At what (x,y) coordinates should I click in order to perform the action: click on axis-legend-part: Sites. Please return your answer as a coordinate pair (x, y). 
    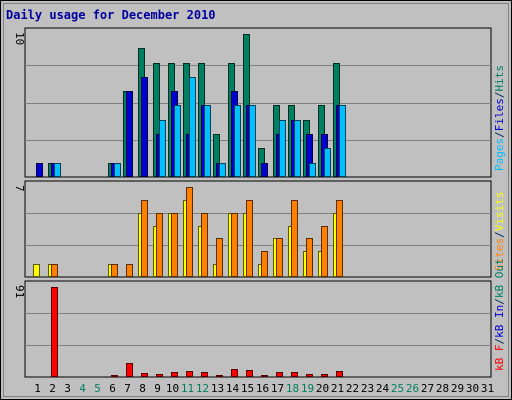
    Looking at the image, I should click on (499, 254).